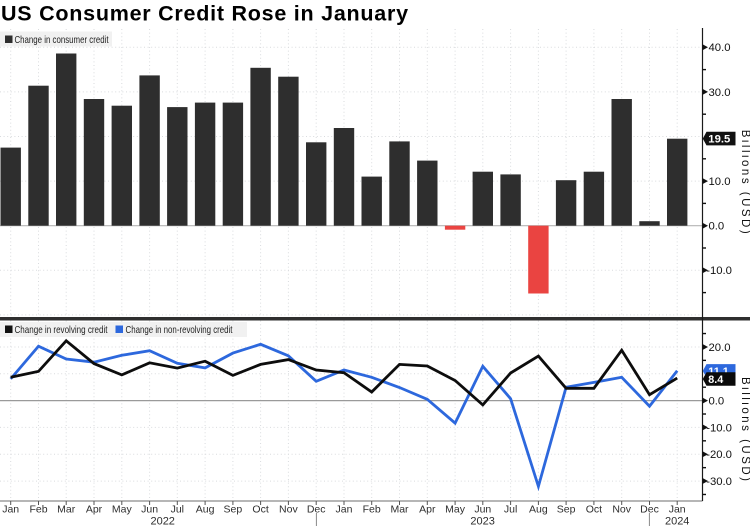 The width and height of the screenshot is (750, 527). What do you see at coordinates (719, 140) in the screenshot?
I see `svg-text: 19.5` at bounding box center [719, 140].